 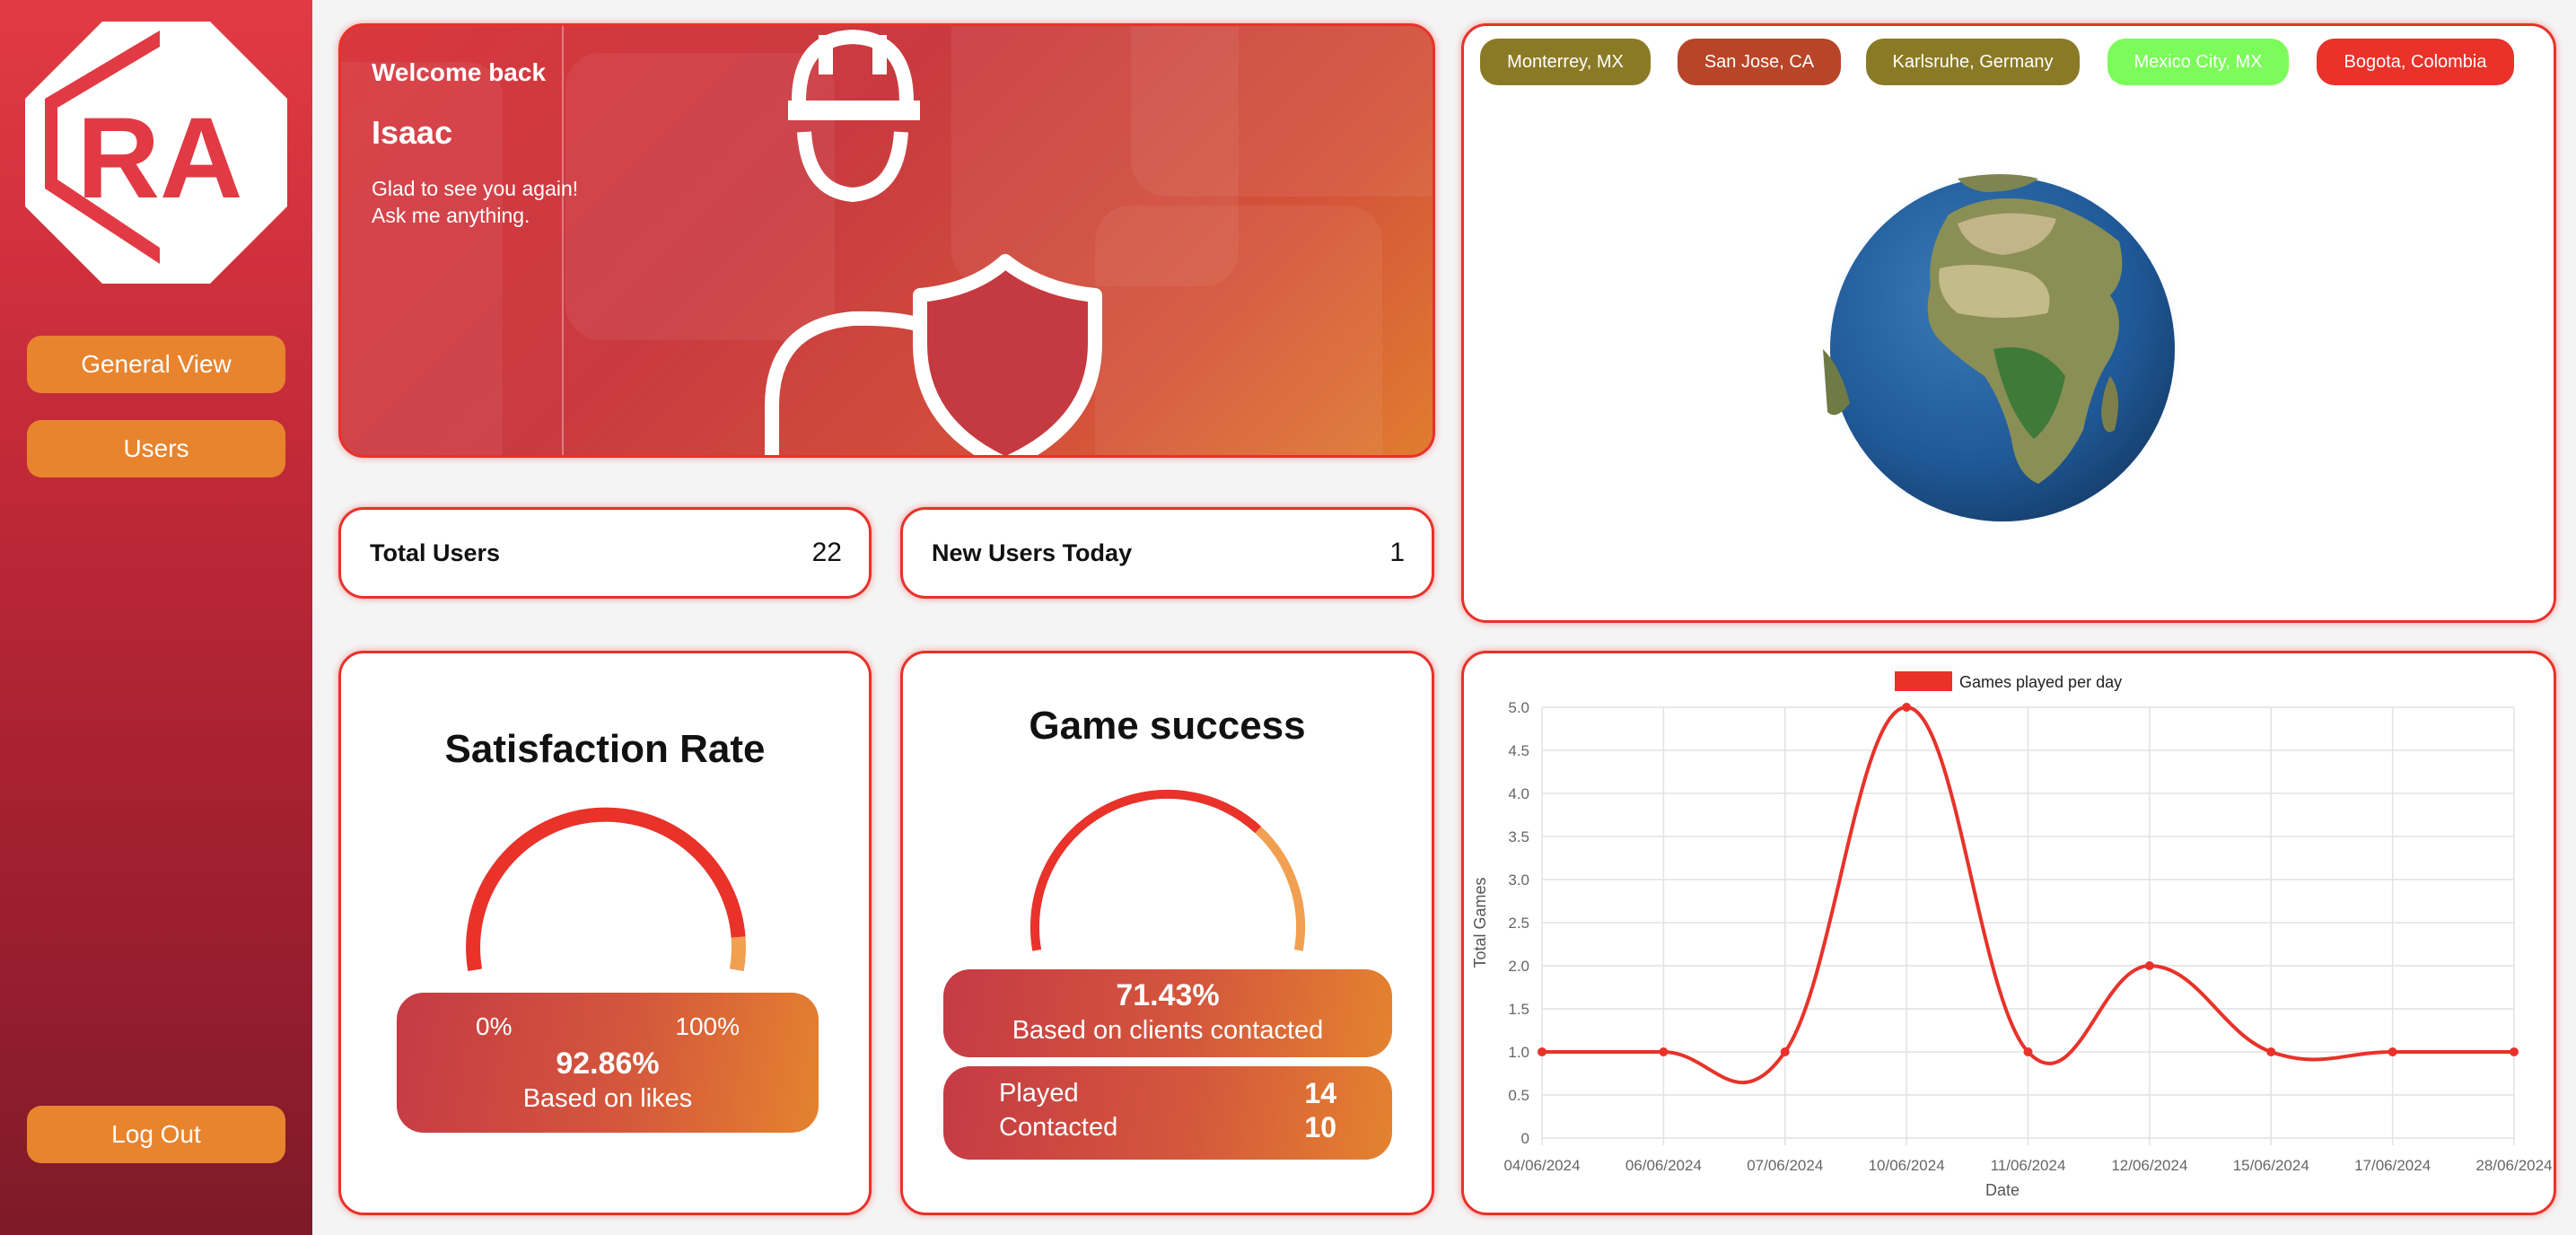 I want to click on chart-y-ticks: 0 0.5 1.0 1.5 2.0 2.5 3.0 3.5 4.0 4.5 5.0, so click(x=1518, y=923).